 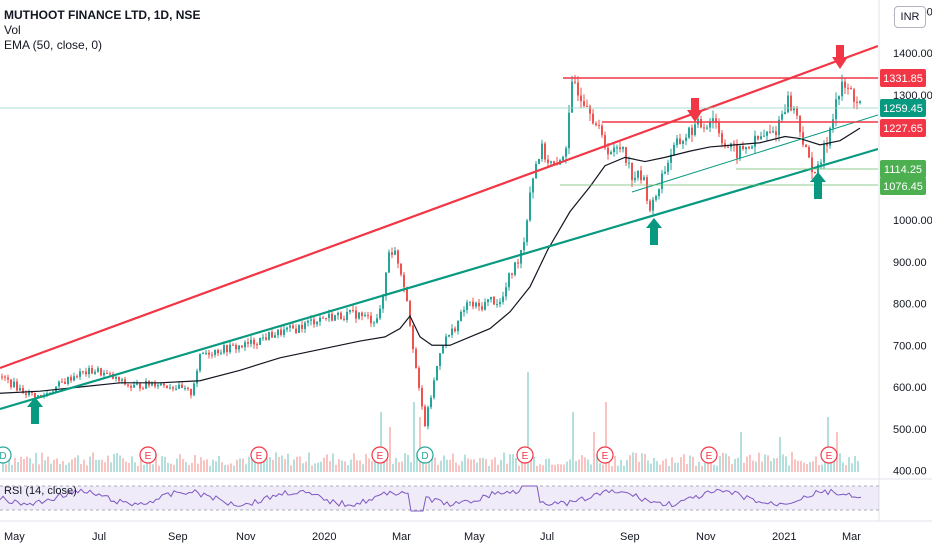 I want to click on price-level-tag-label: 1227.65, so click(x=903, y=129).